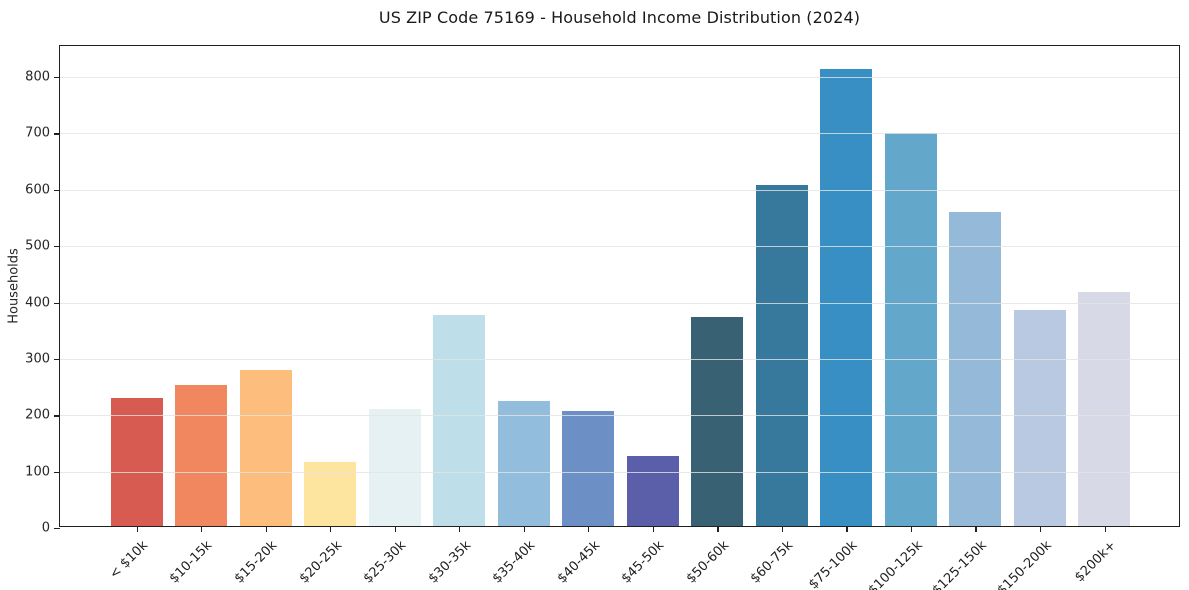  Describe the element at coordinates (895, 564) in the screenshot. I see `x-tick-label: $100-125k` at that location.